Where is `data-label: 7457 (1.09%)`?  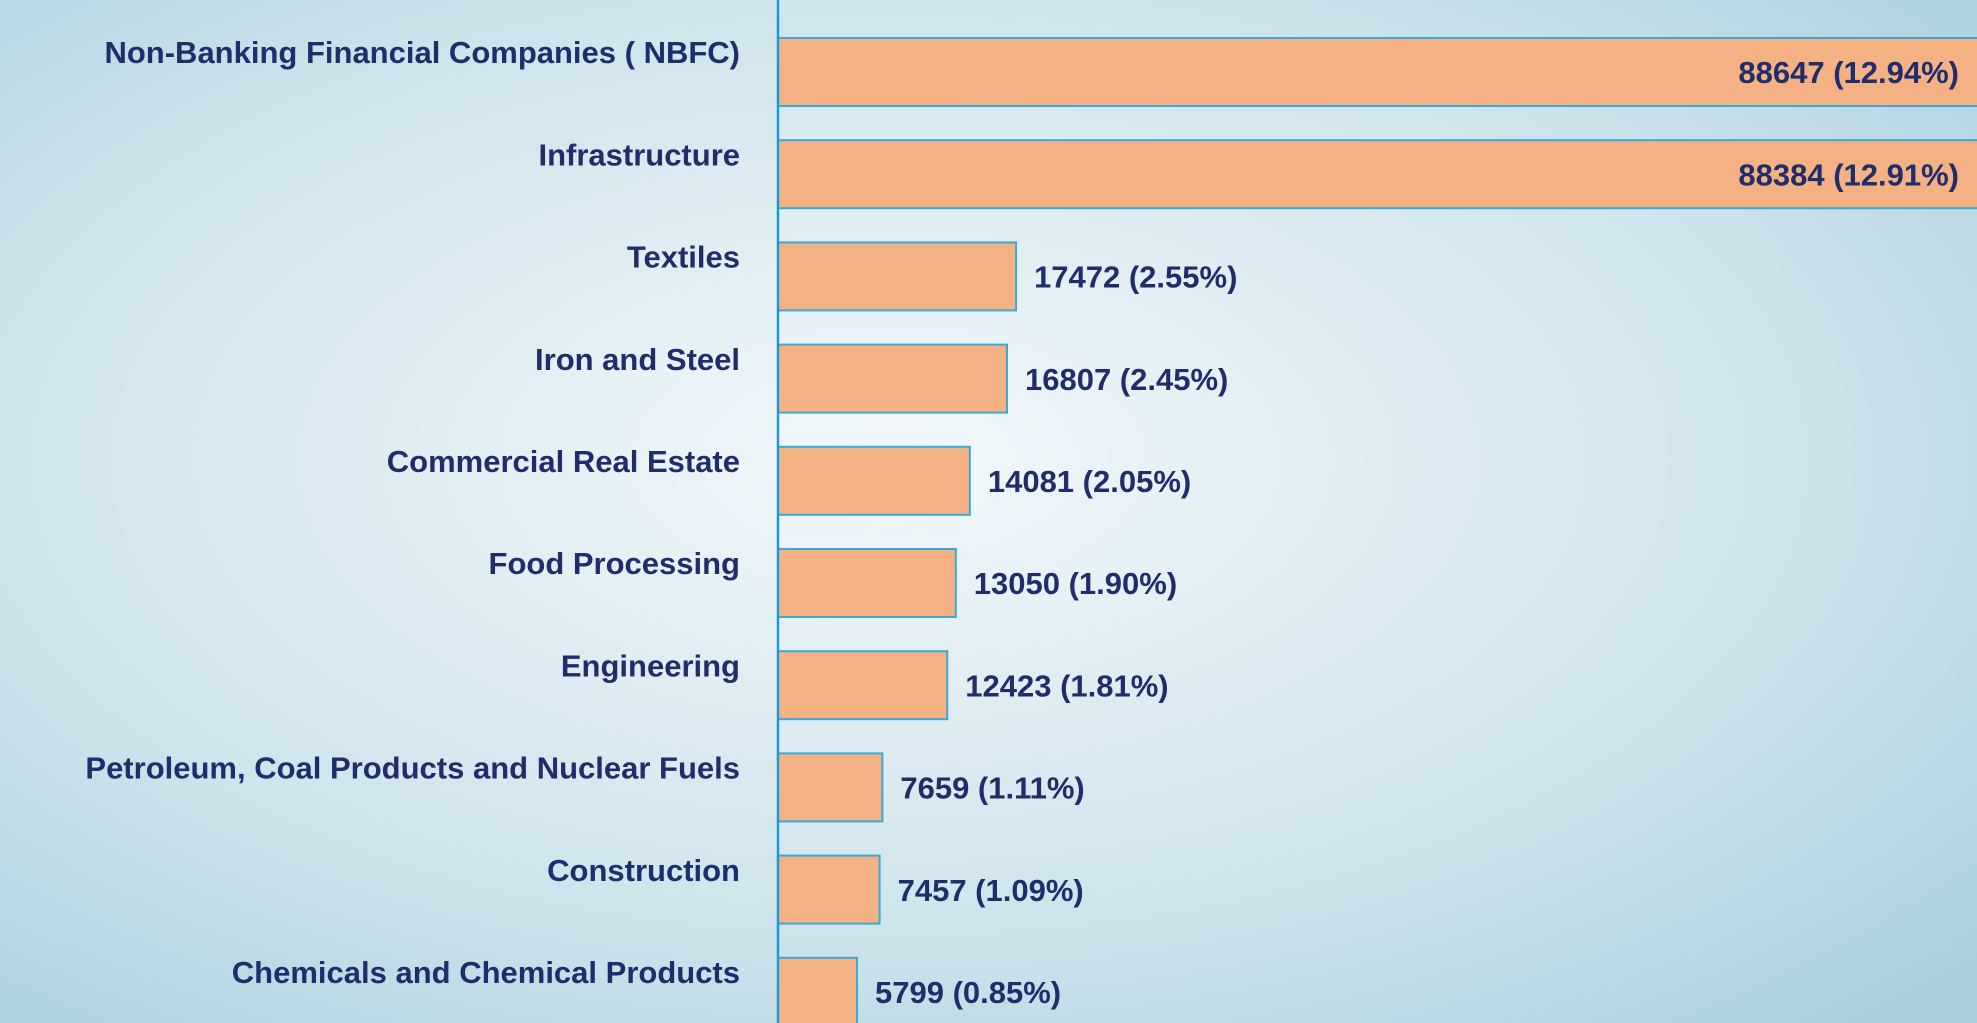 data-label: 7457 (1.09%) is located at coordinates (991, 890).